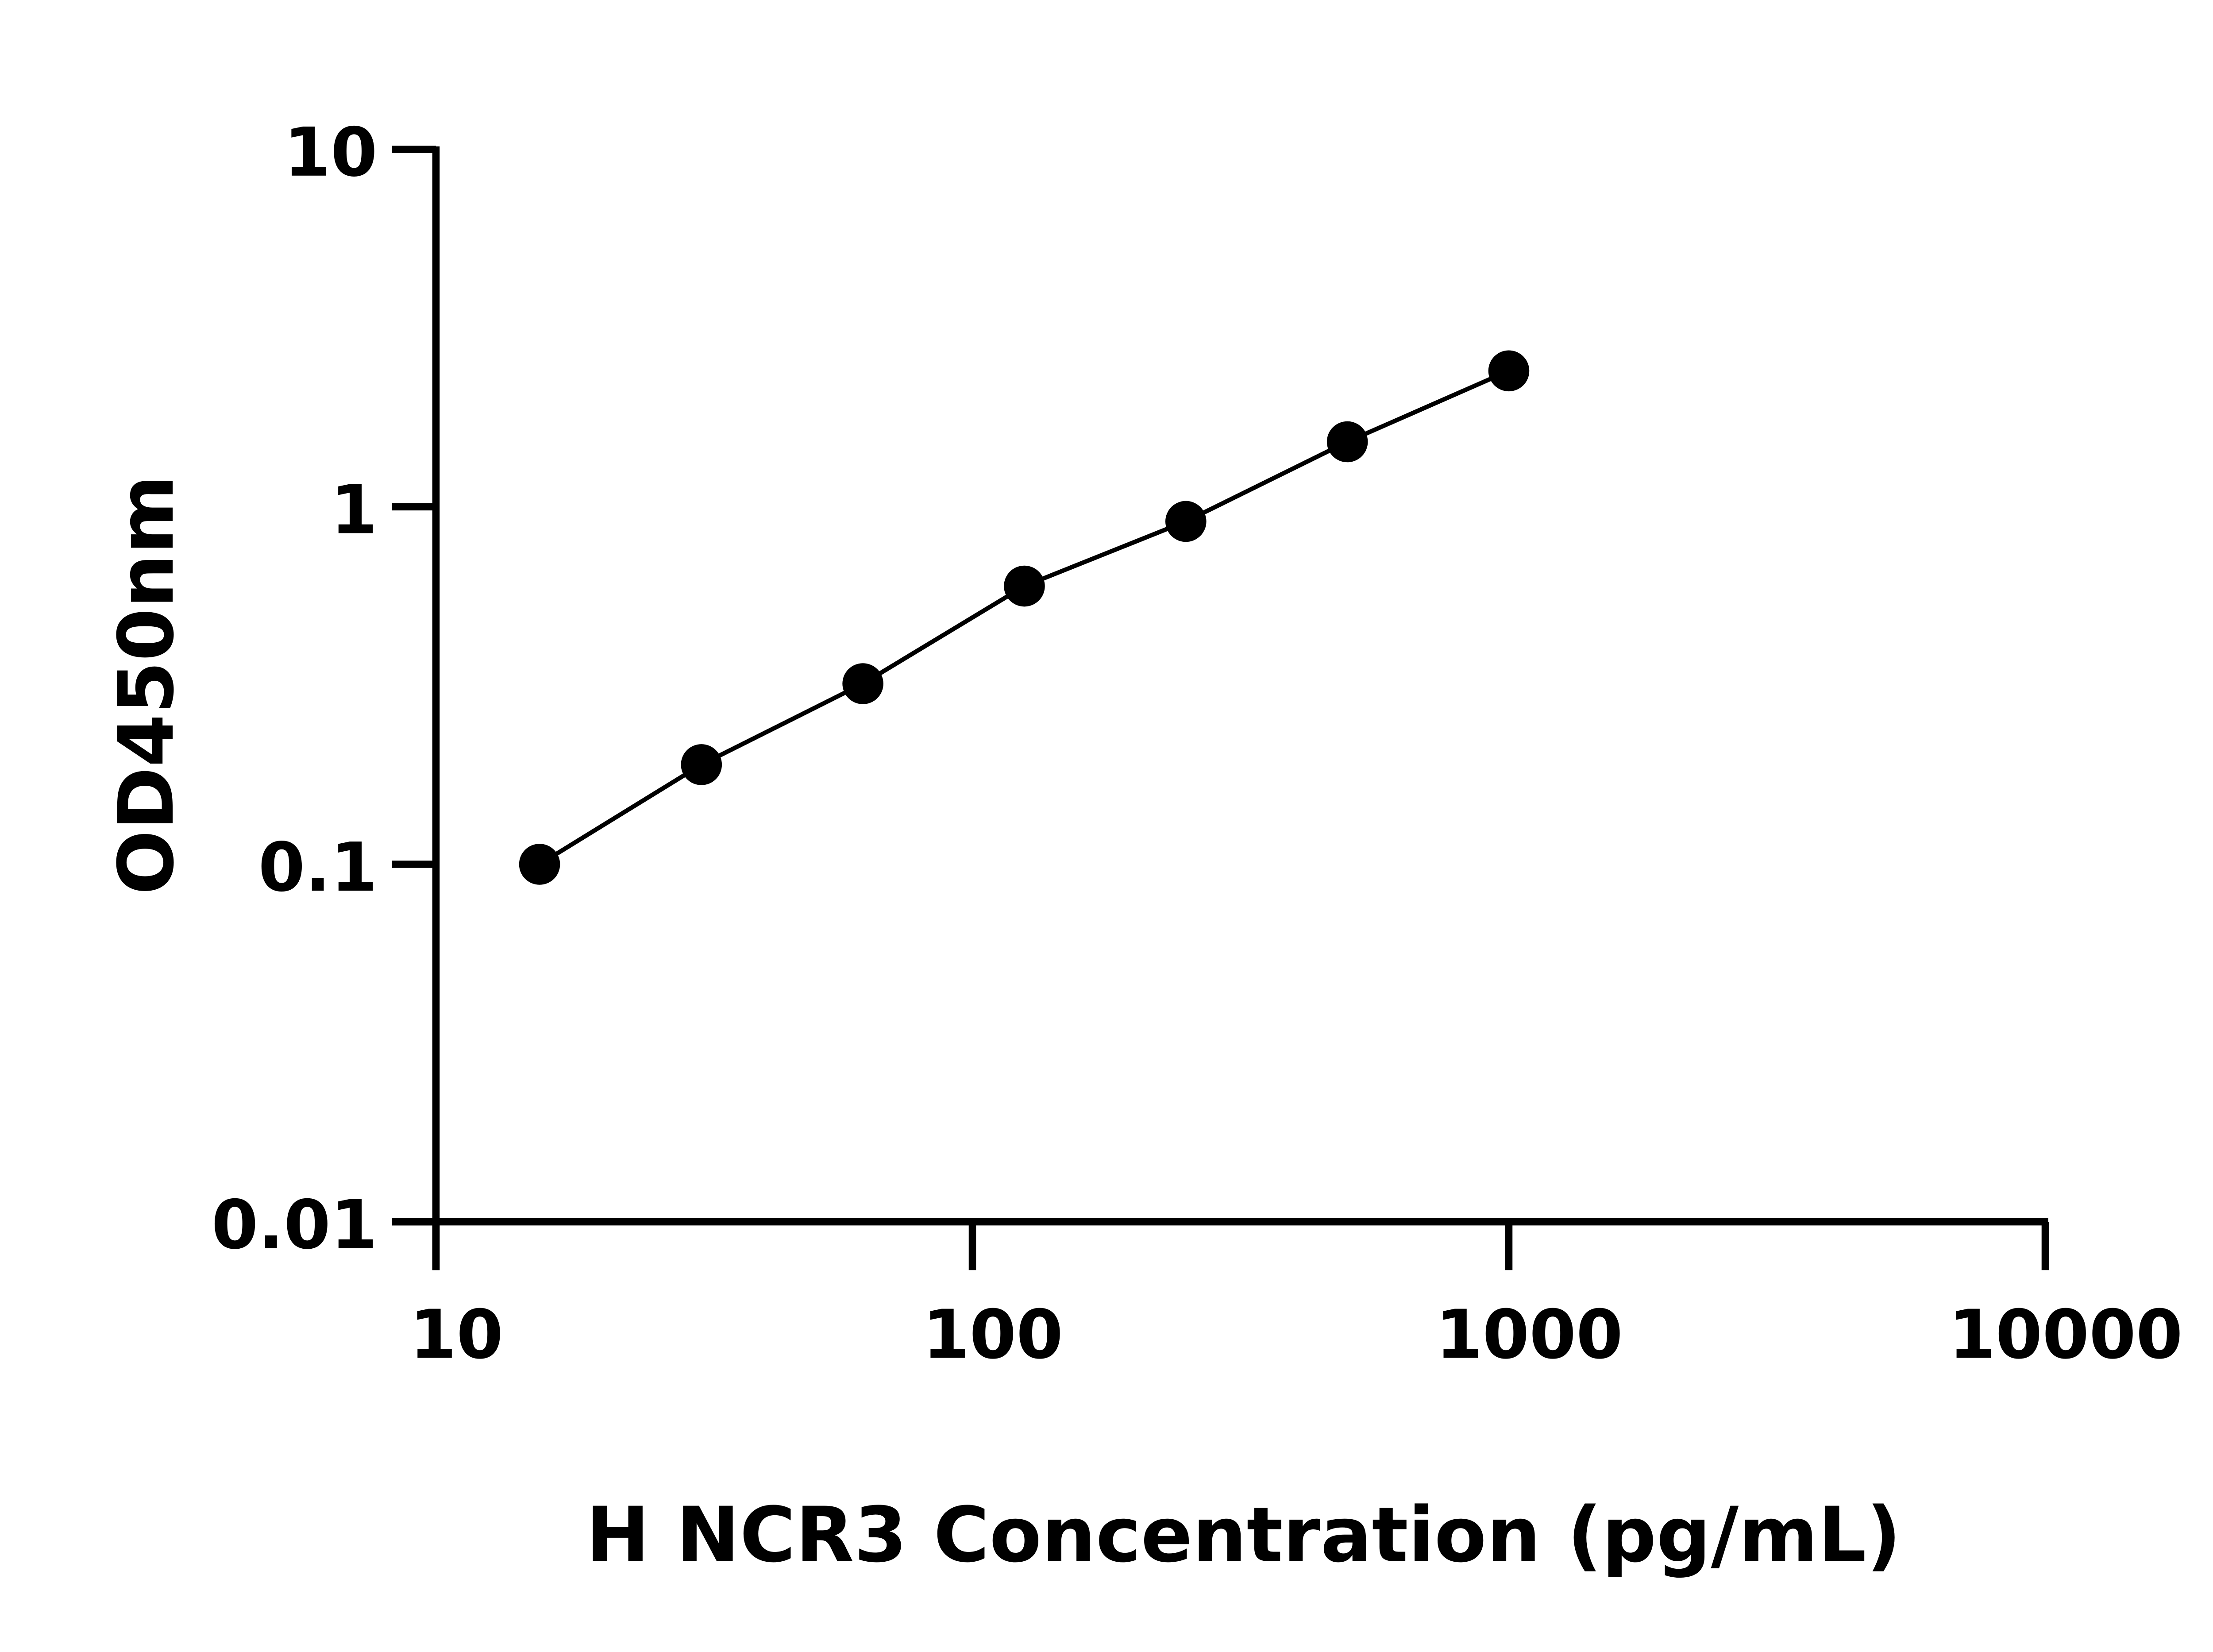 This screenshot has height=1652, width=2213. What do you see at coordinates (1024, 617) in the screenshot?
I see `series` at bounding box center [1024, 617].